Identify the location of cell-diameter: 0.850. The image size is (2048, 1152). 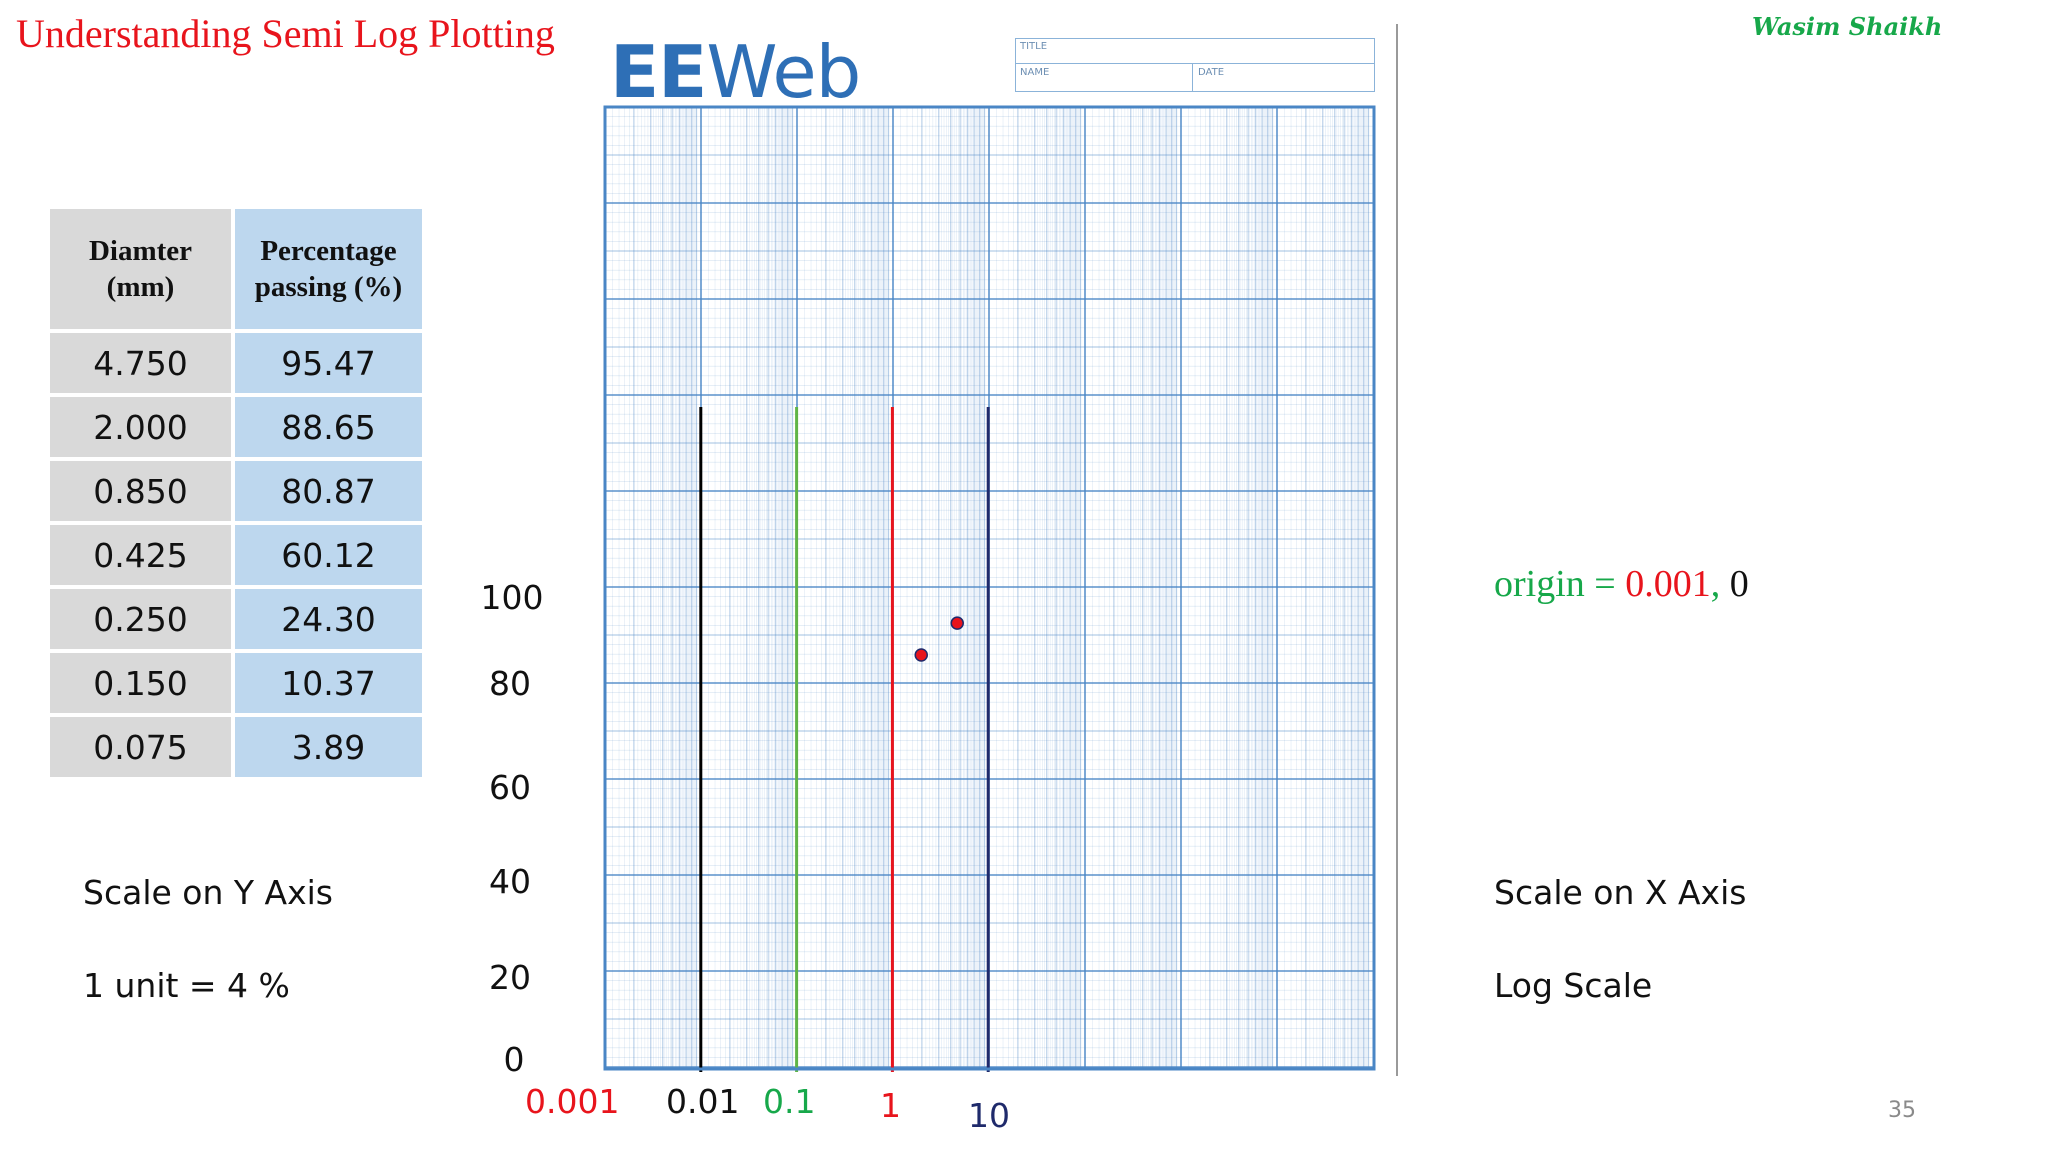
(140, 491).